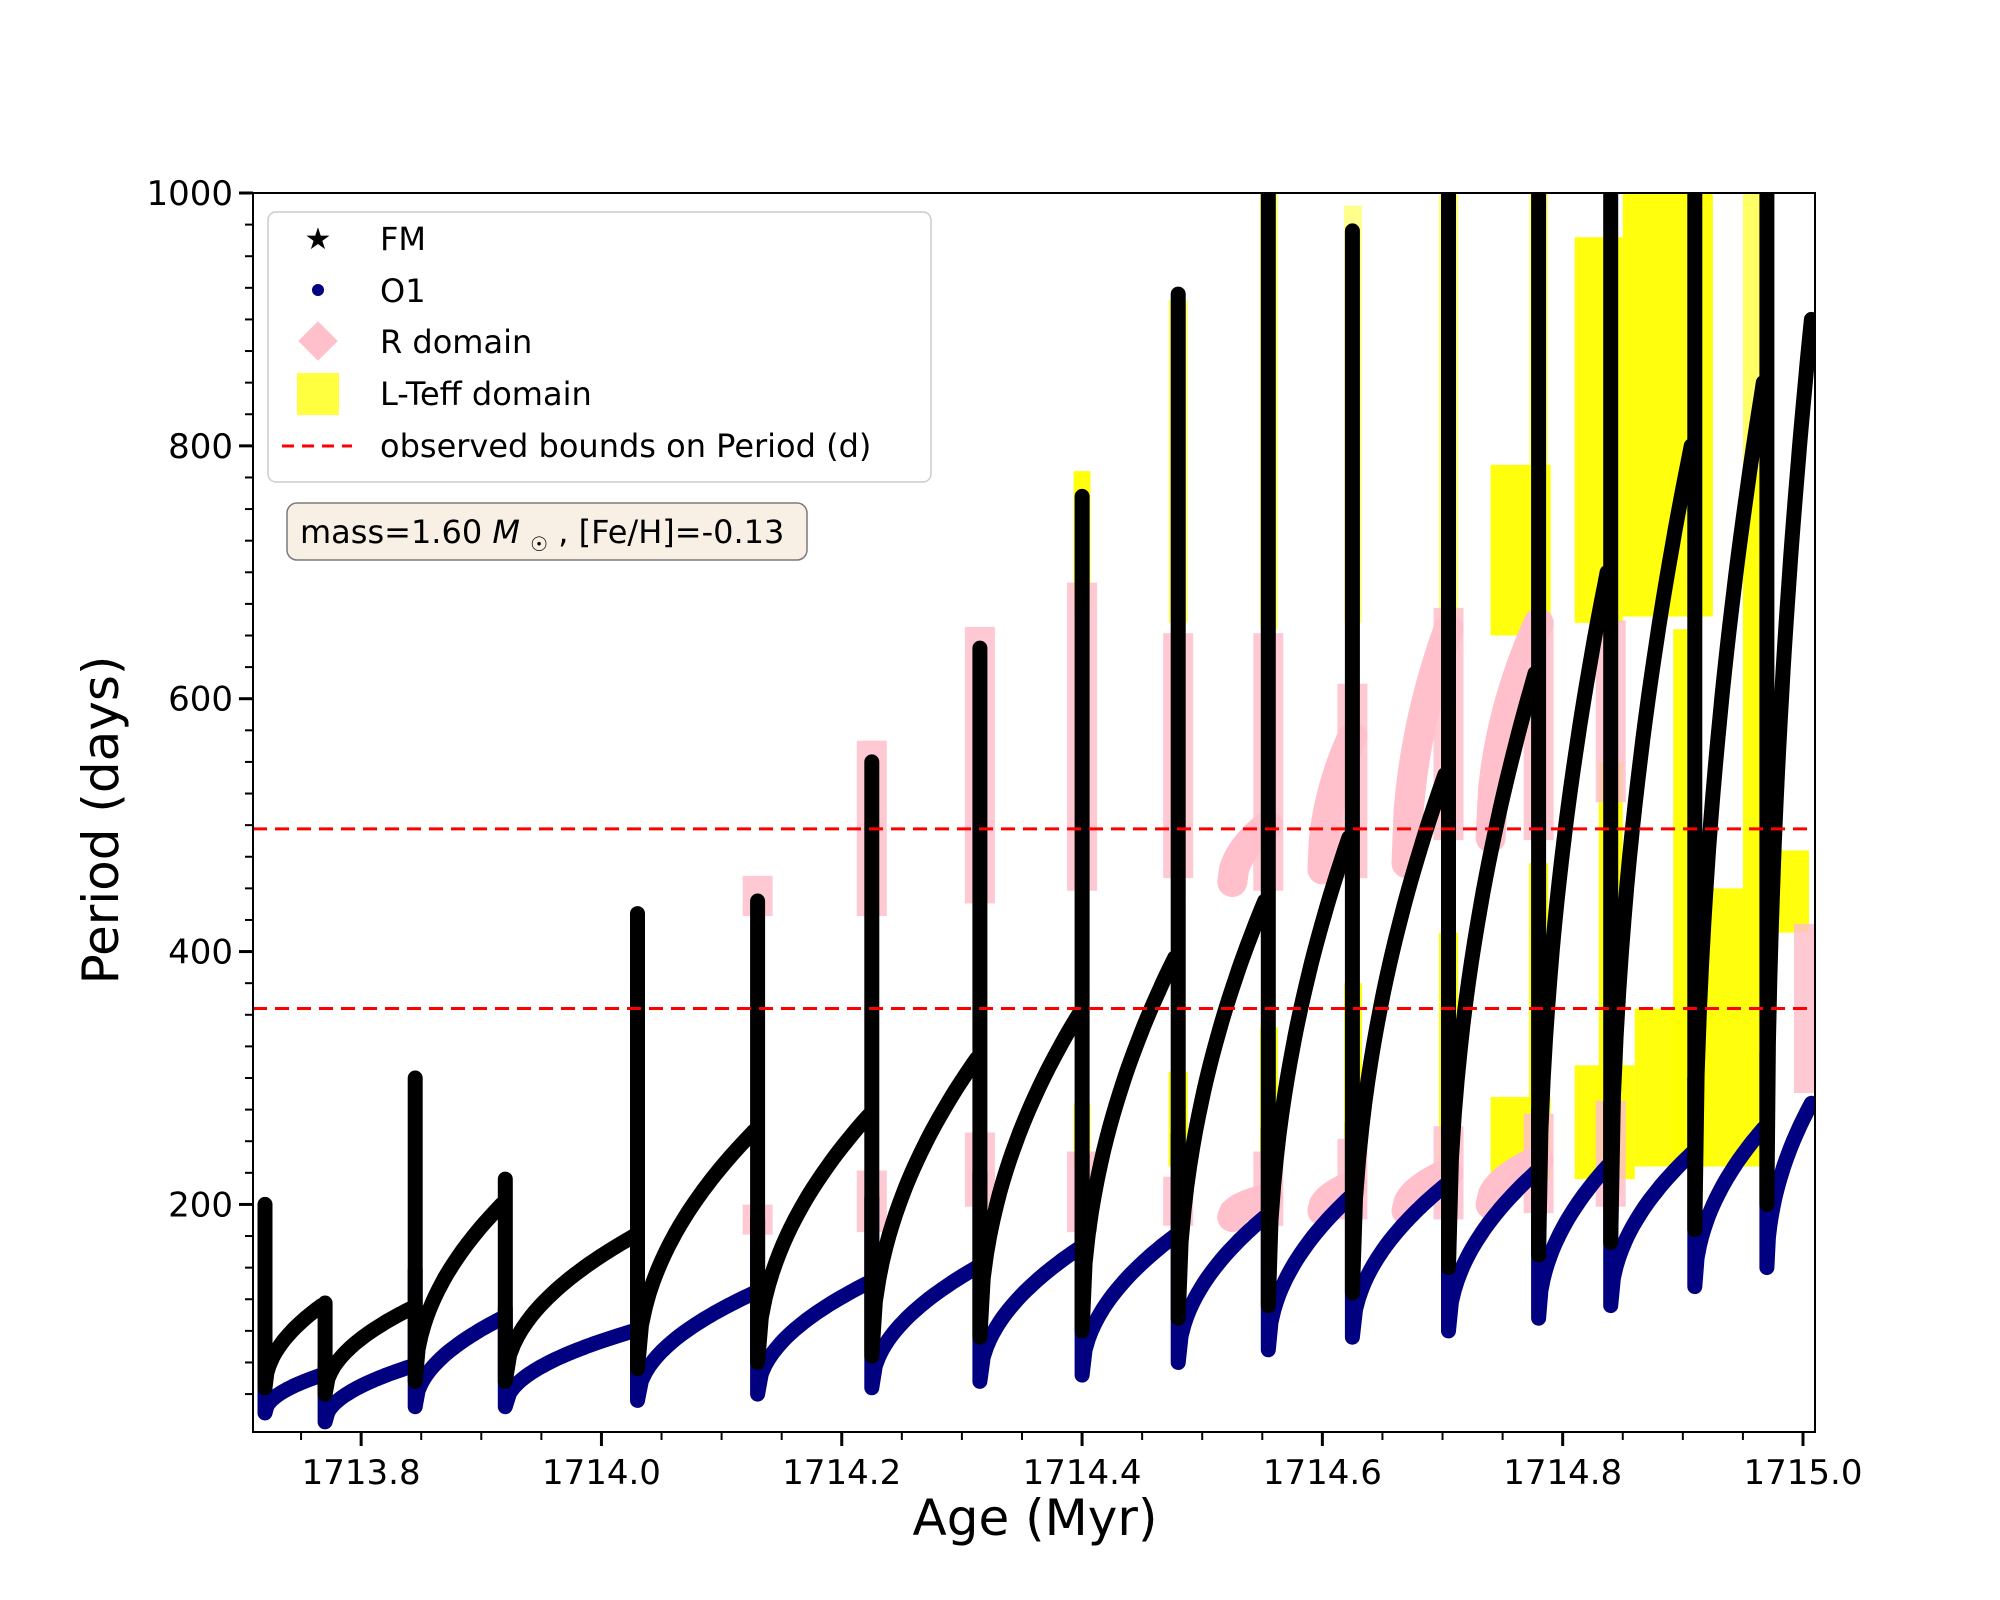 Image resolution: width=2000 pixels, height=1600 pixels. I want to click on y-tick-label: 800, so click(200, 447).